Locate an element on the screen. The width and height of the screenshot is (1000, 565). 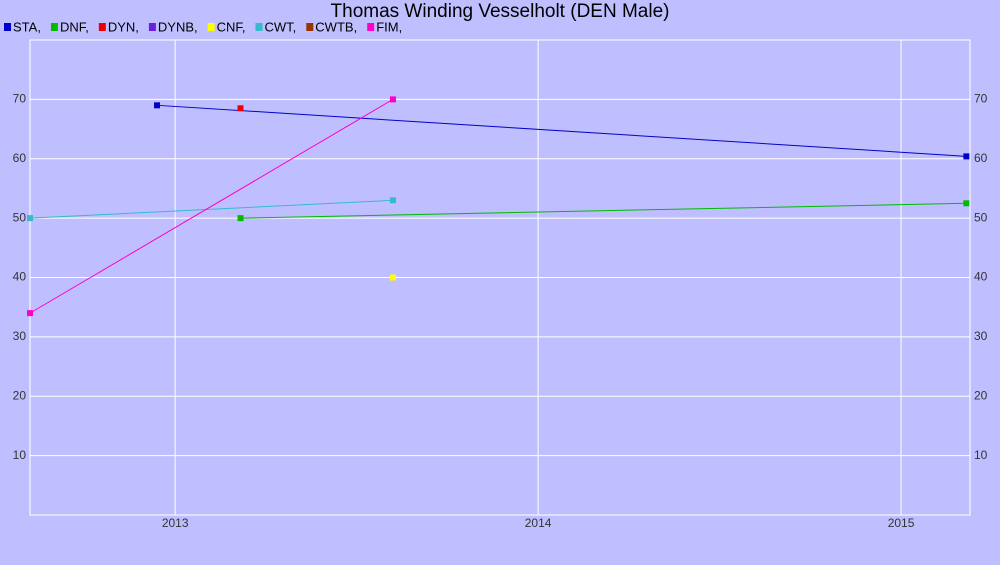
x-tick-label: 2013 is located at coordinates (175, 523).